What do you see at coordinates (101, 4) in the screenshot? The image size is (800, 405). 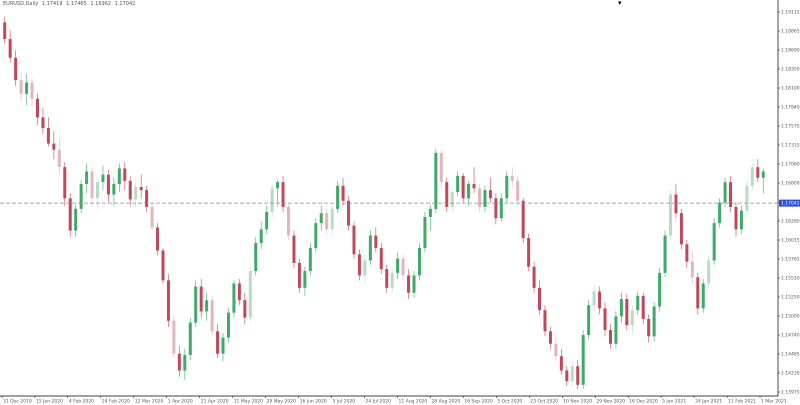 I see `low-value: 1.16962` at bounding box center [101, 4].